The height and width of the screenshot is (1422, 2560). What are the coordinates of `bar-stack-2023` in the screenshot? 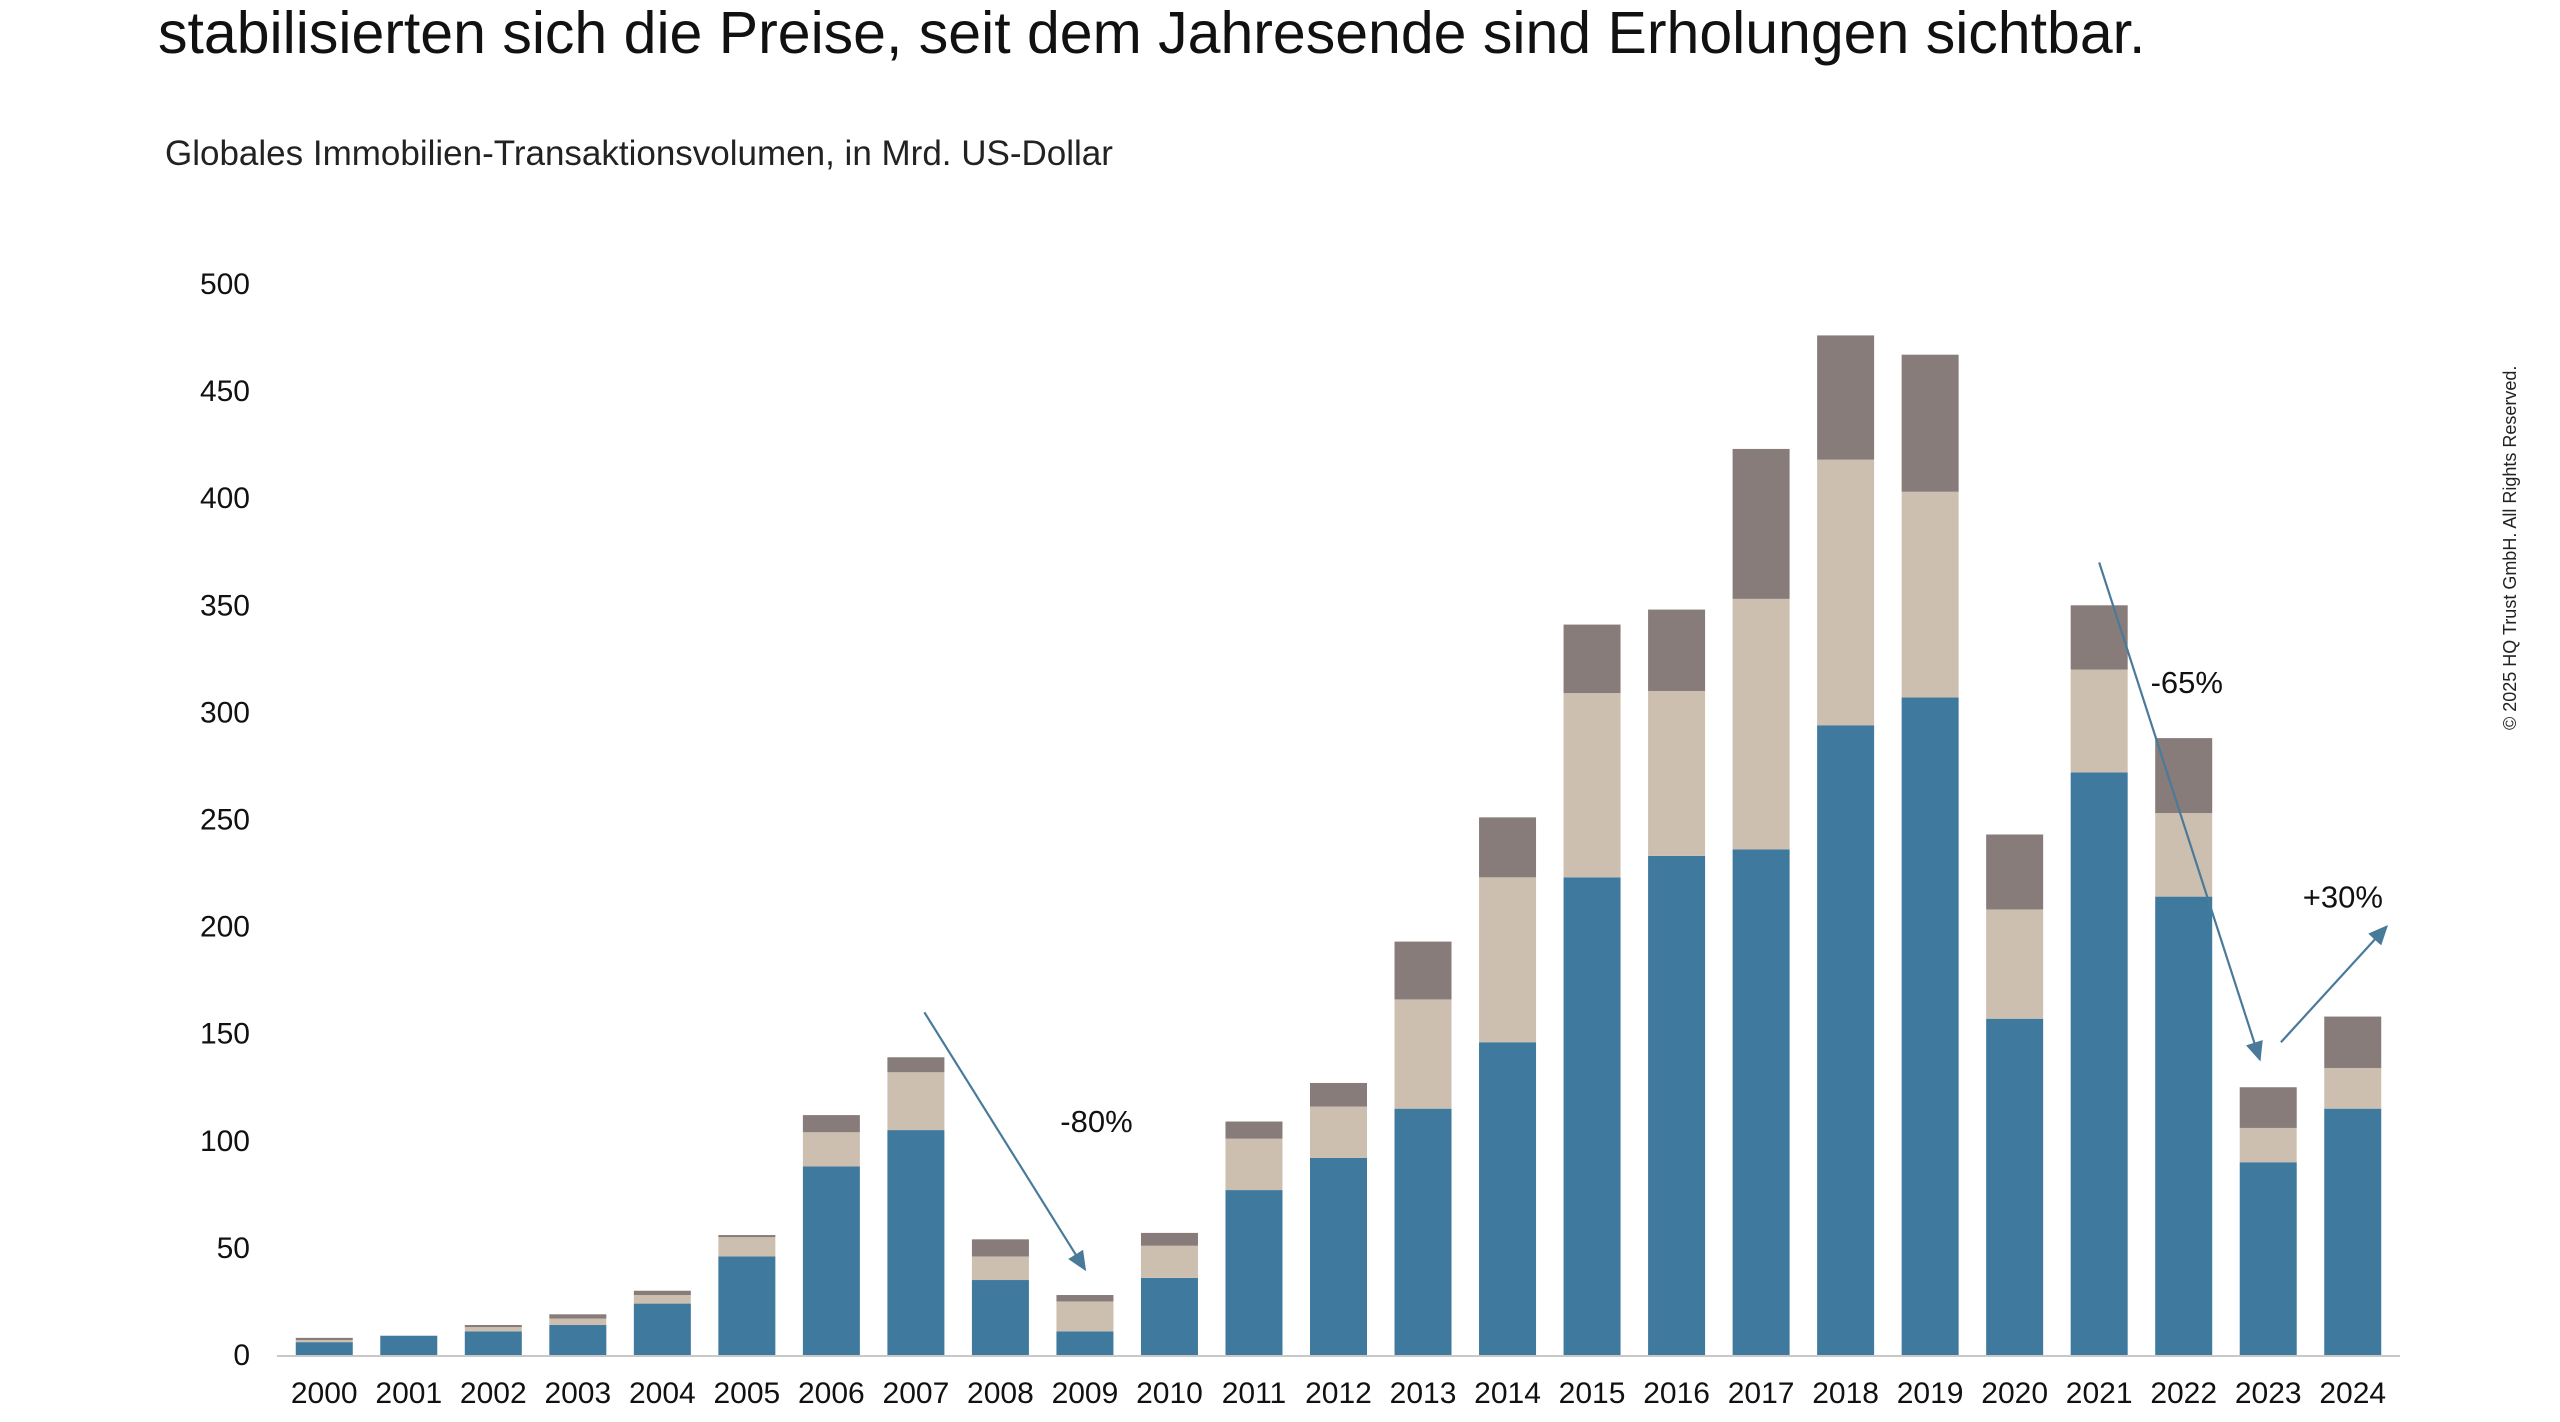 It's located at (2268, 1221).